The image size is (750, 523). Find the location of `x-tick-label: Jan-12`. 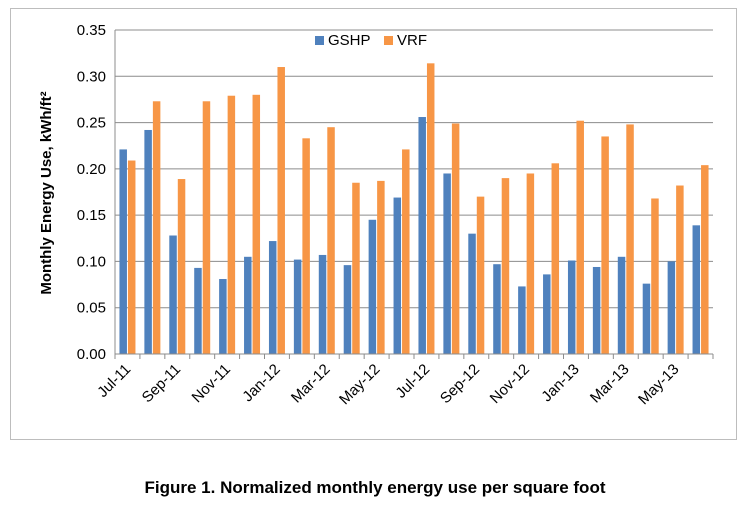

x-tick-label: Jan-12 is located at coordinates (261, 383).